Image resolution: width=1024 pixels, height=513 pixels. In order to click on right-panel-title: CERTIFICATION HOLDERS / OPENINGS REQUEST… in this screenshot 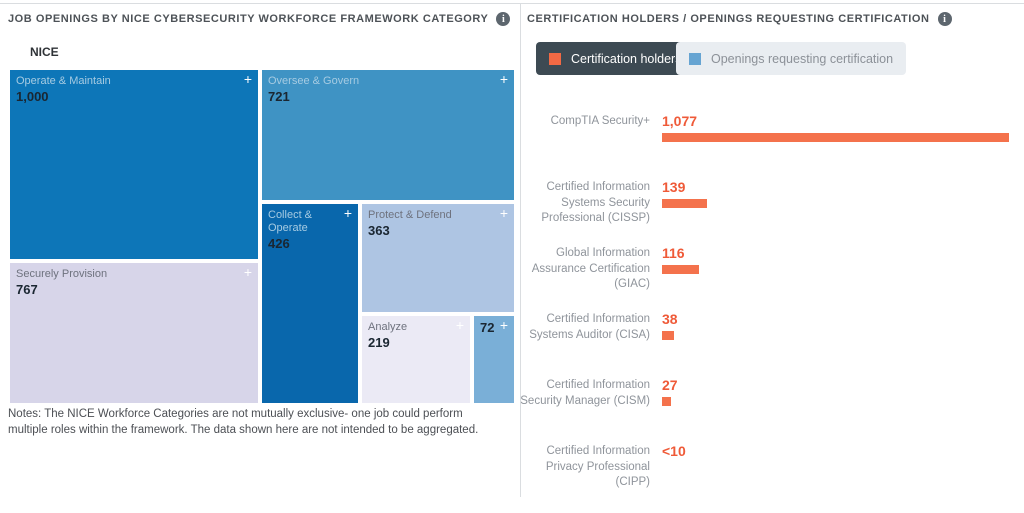, I will do `click(728, 19)`.